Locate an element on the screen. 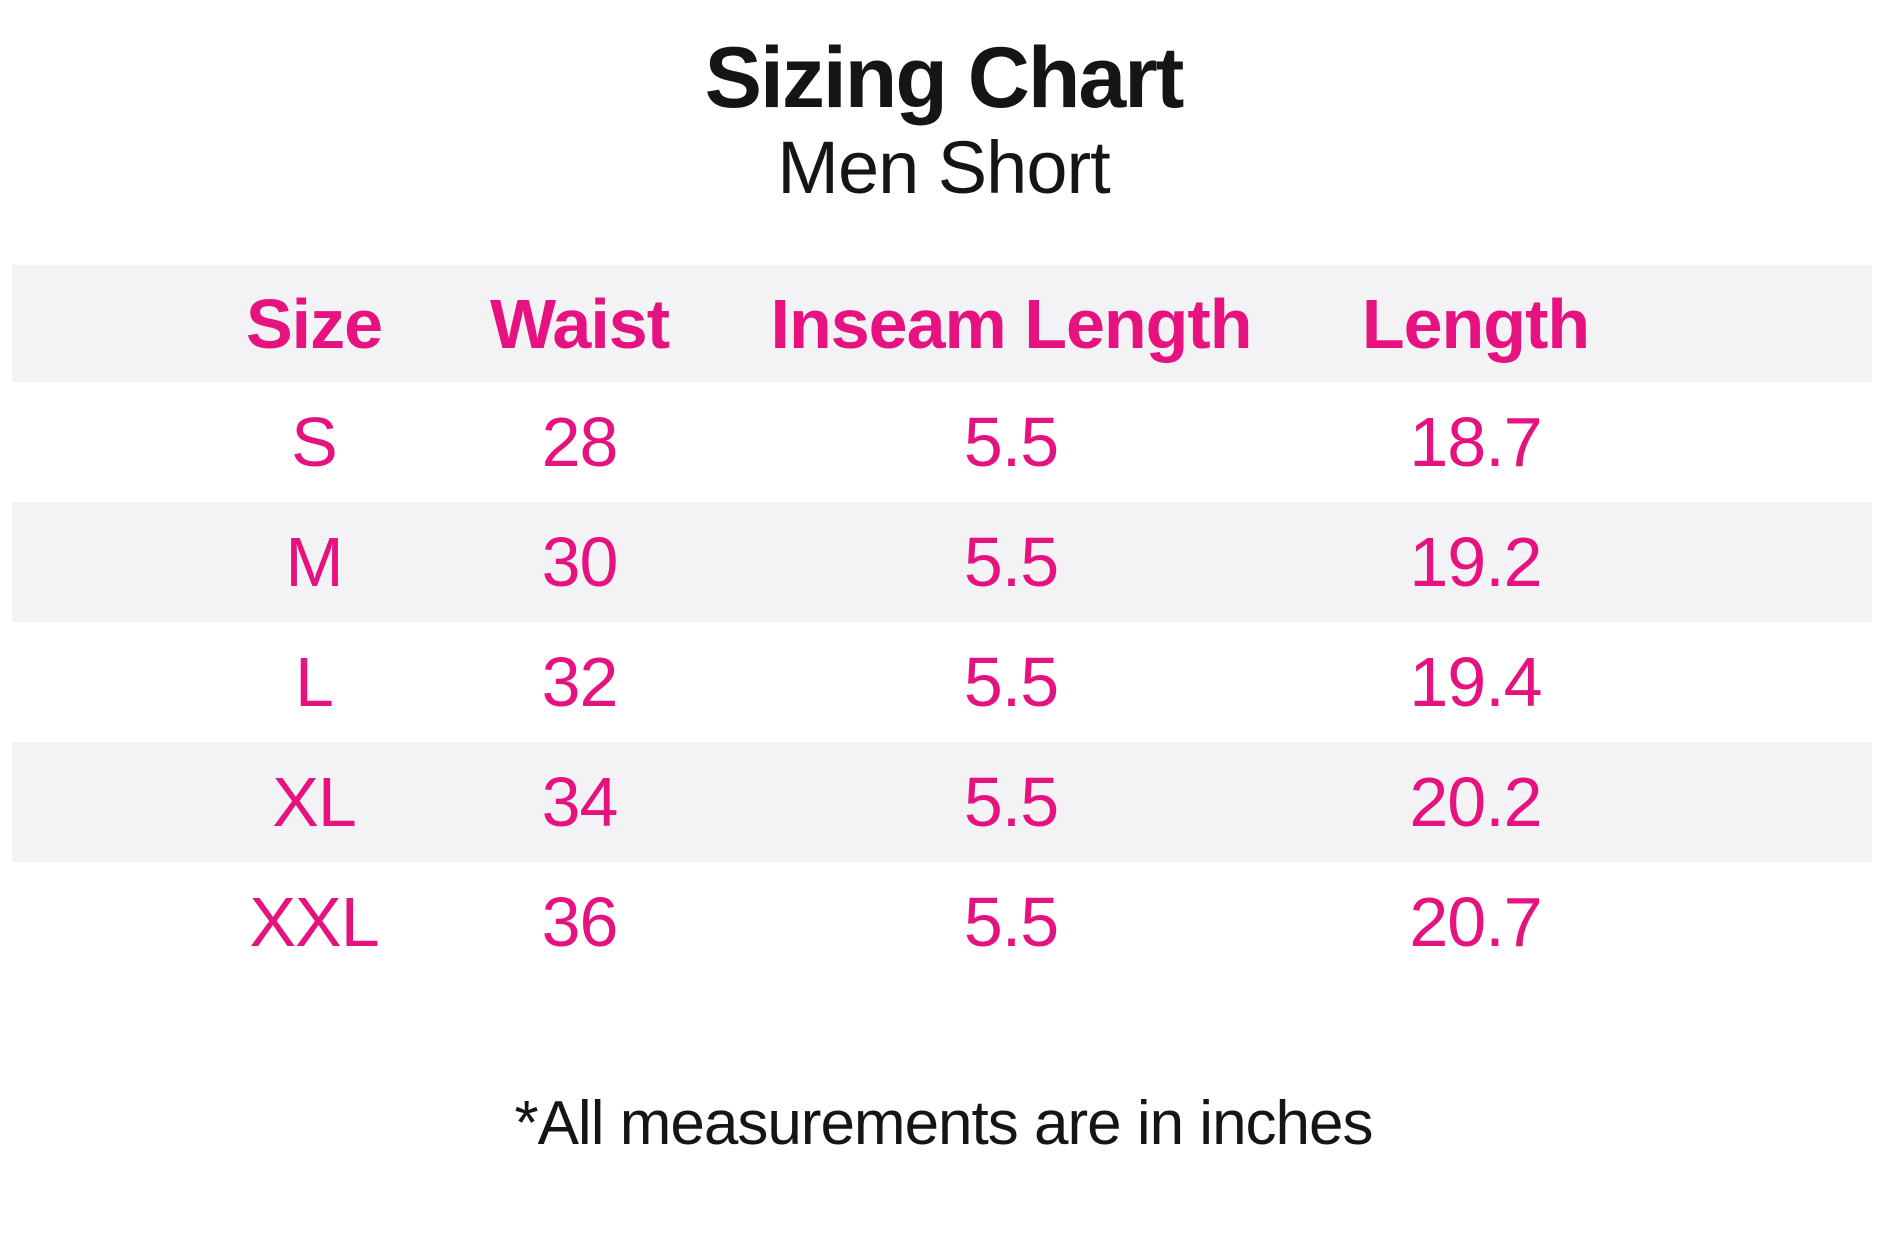 The image size is (1887, 1257). header-cell: Size is located at coordinates (314, 323).